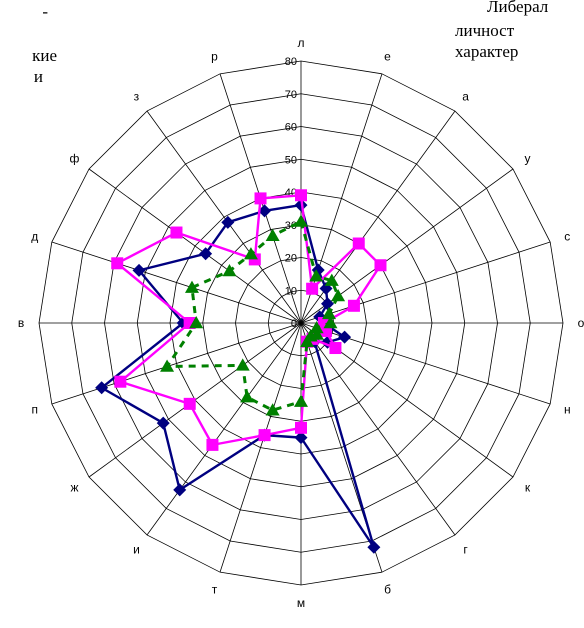 The width and height of the screenshot is (584, 628). What do you see at coordinates (300, 43) in the screenshot?
I see `category-label-0: л` at bounding box center [300, 43].